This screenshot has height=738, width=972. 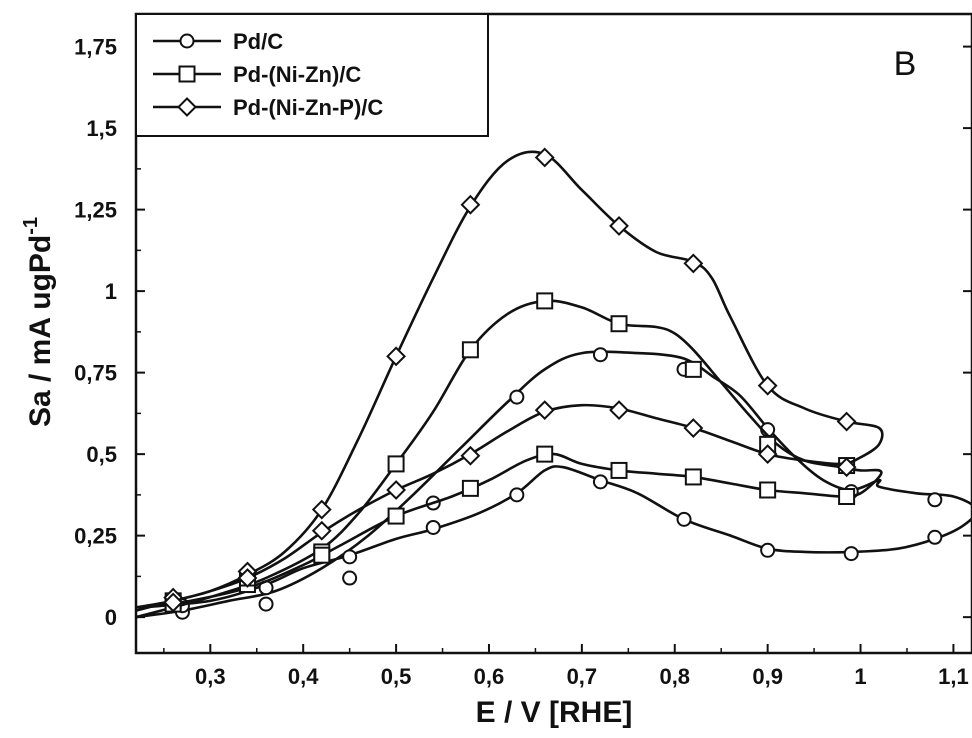 What do you see at coordinates (210, 676) in the screenshot?
I see `x-tick-label-0: 0,3` at bounding box center [210, 676].